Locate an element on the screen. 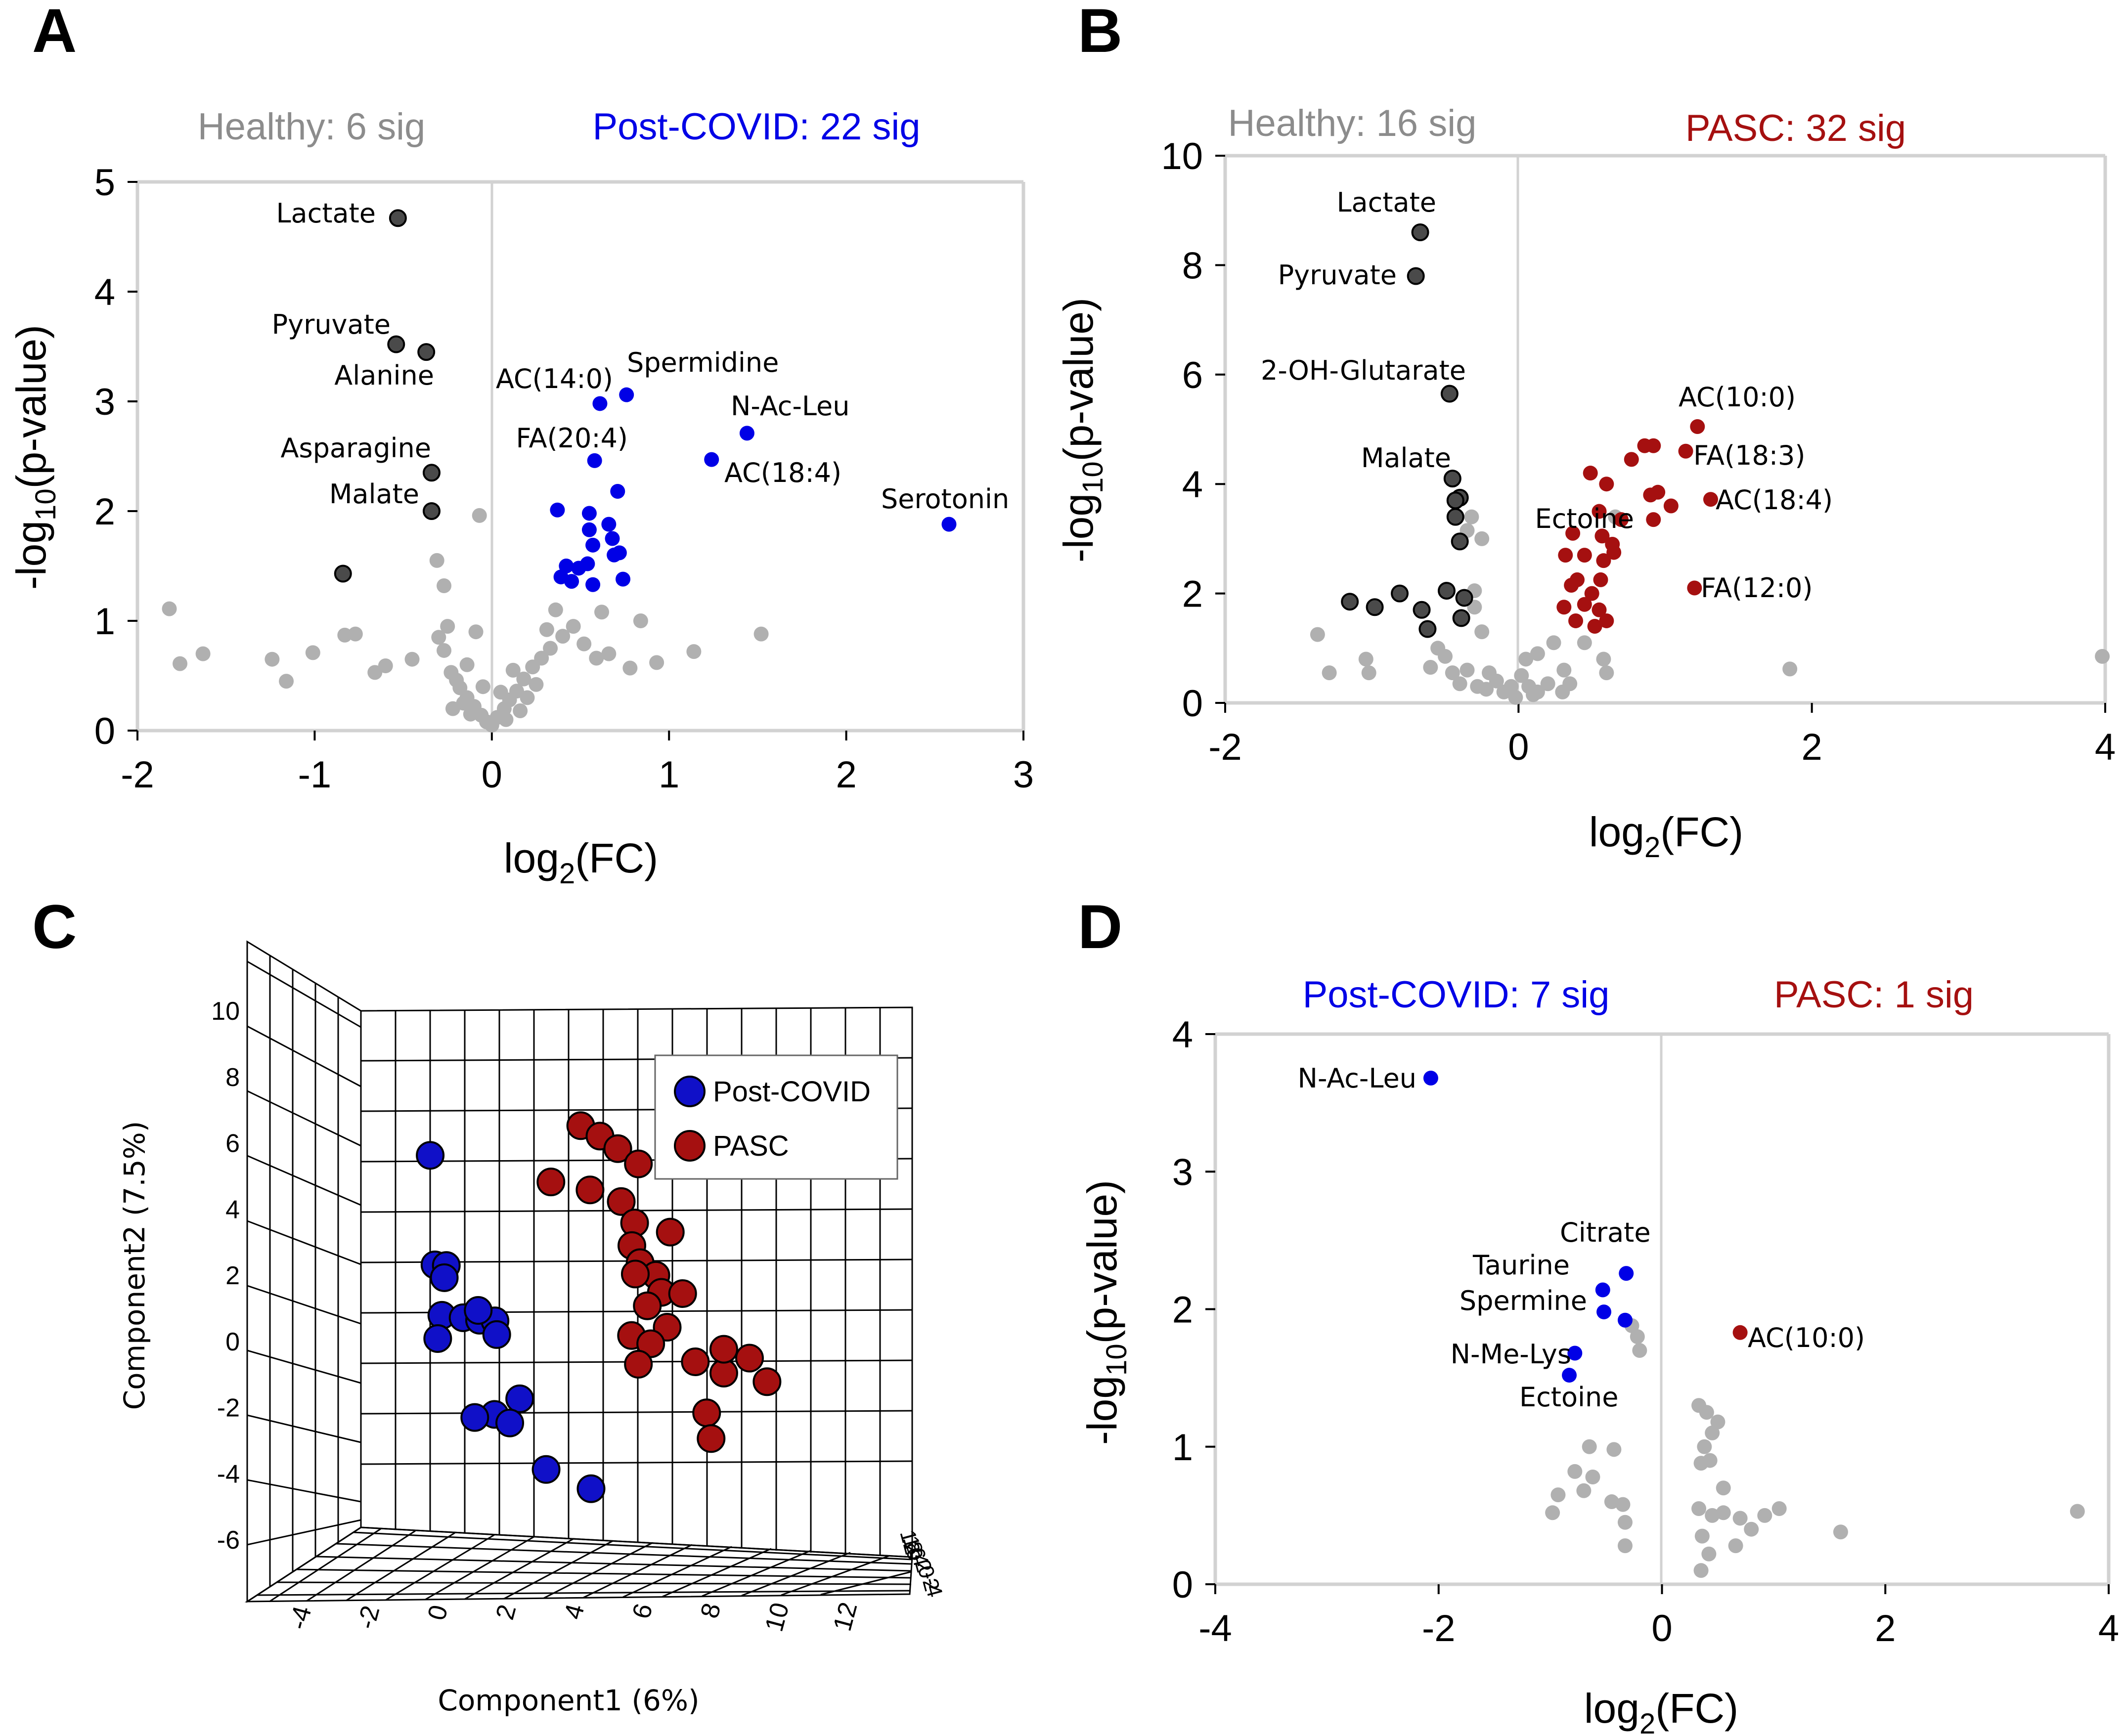 The width and height of the screenshot is (2124, 1736). legend-label-pasc: PASC is located at coordinates (751, 1146).